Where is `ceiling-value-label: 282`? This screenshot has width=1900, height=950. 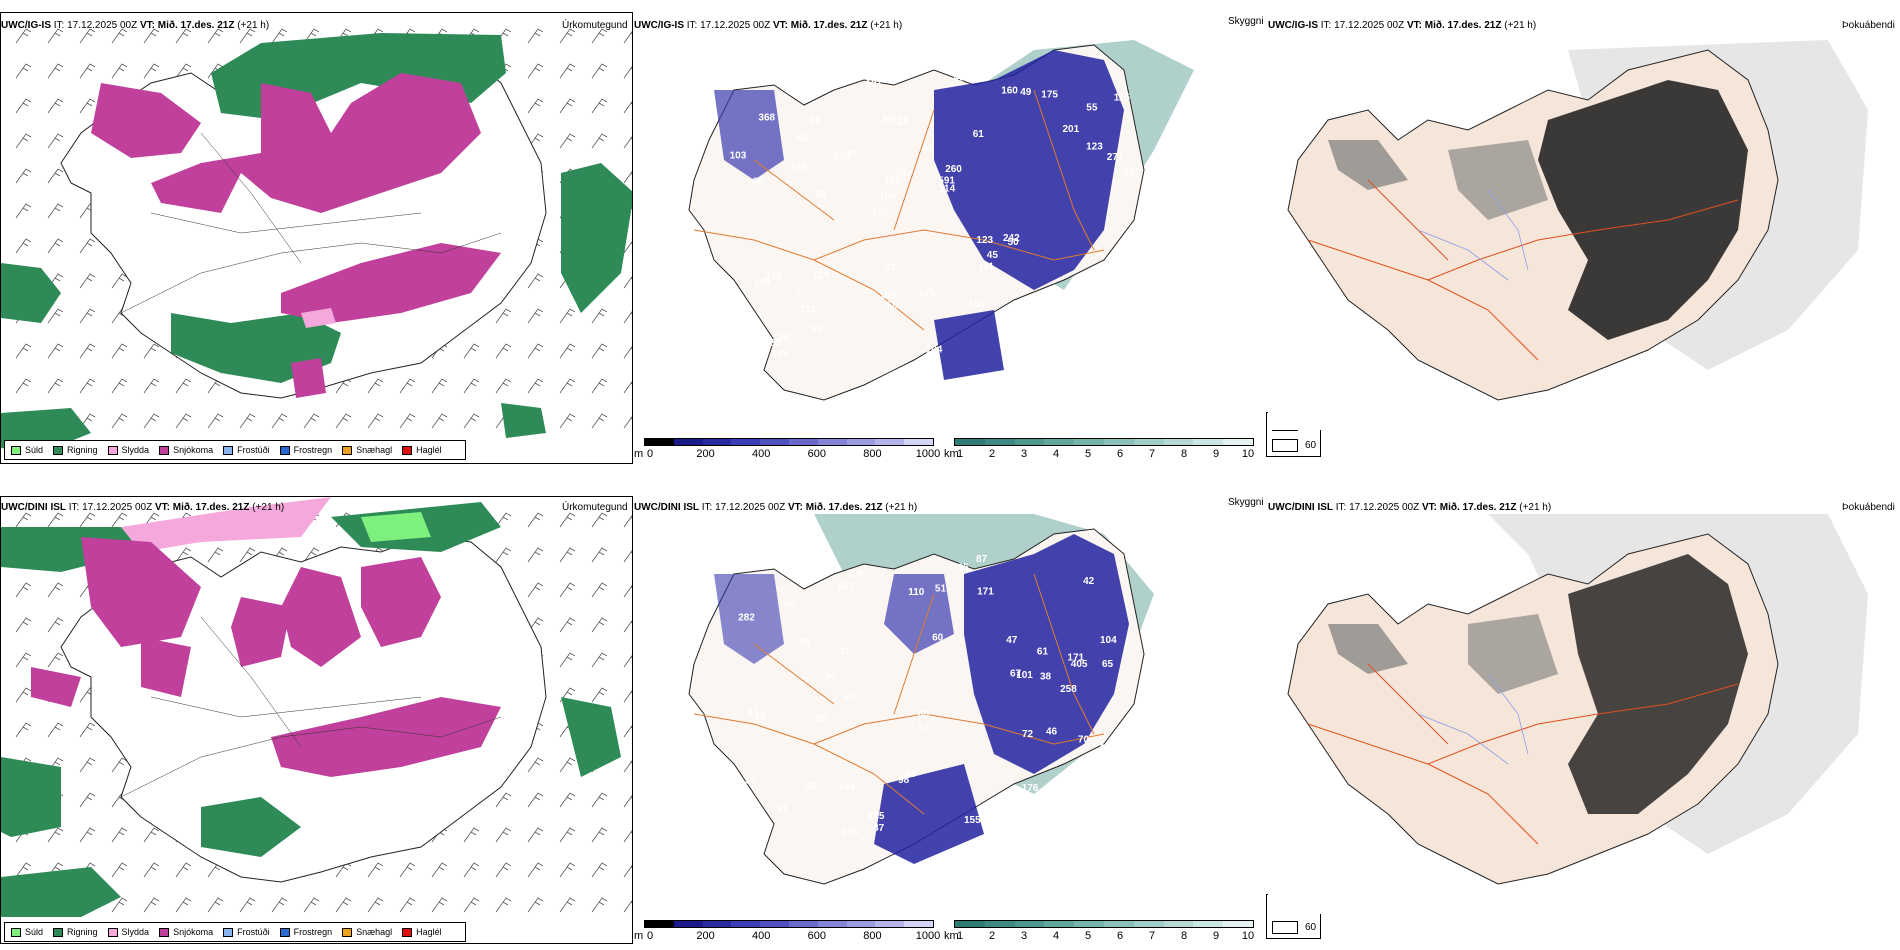
ceiling-value-label: 282 is located at coordinates (746, 618).